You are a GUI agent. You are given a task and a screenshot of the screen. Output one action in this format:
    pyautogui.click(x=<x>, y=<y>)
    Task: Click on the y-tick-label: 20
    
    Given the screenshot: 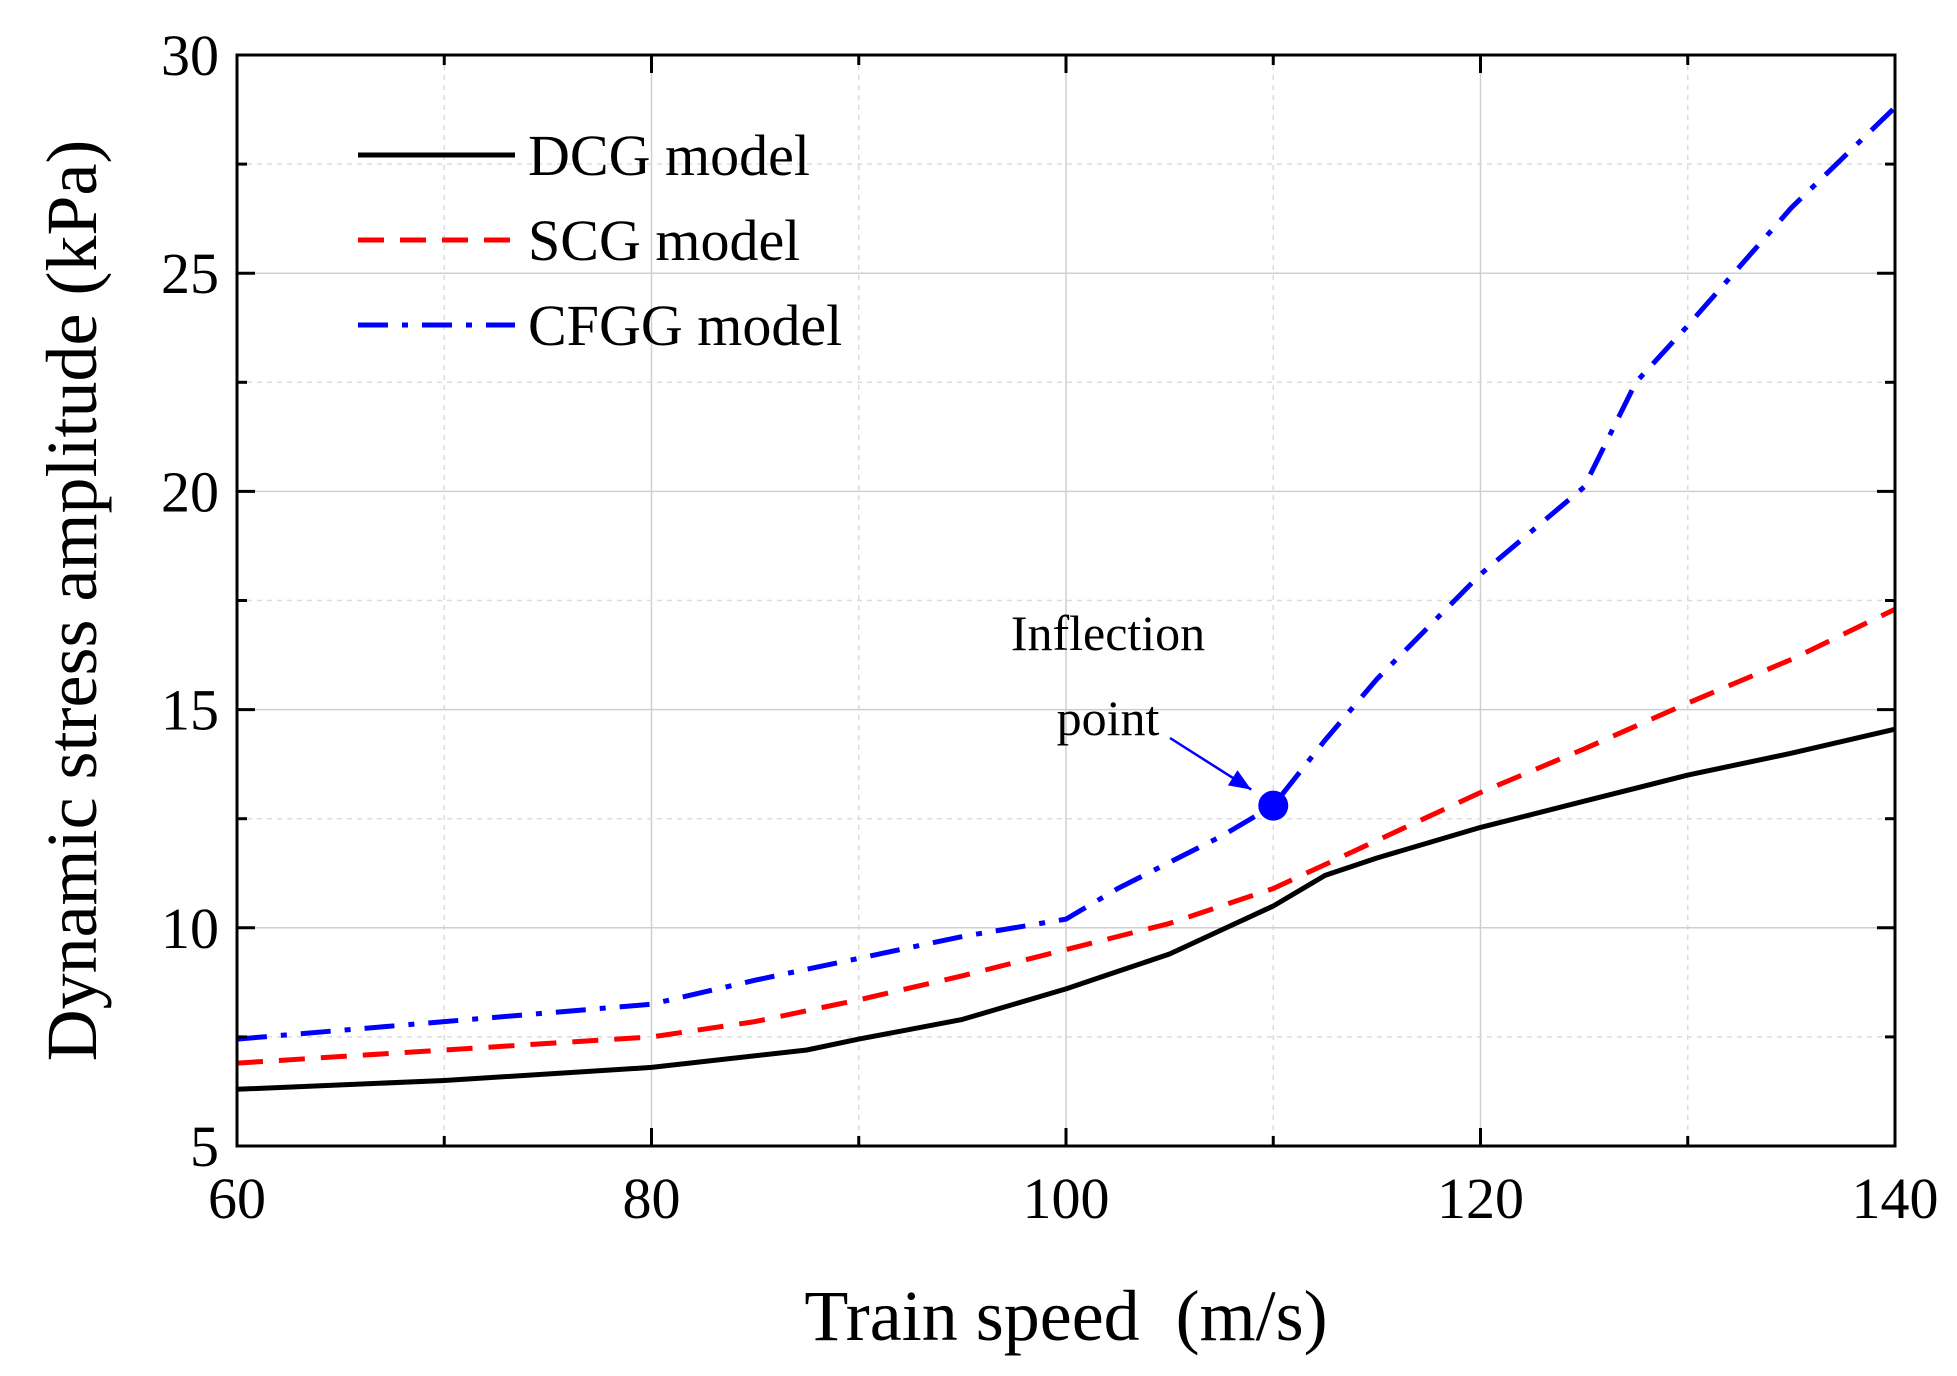 What is the action you would take?
    pyautogui.click(x=190, y=491)
    